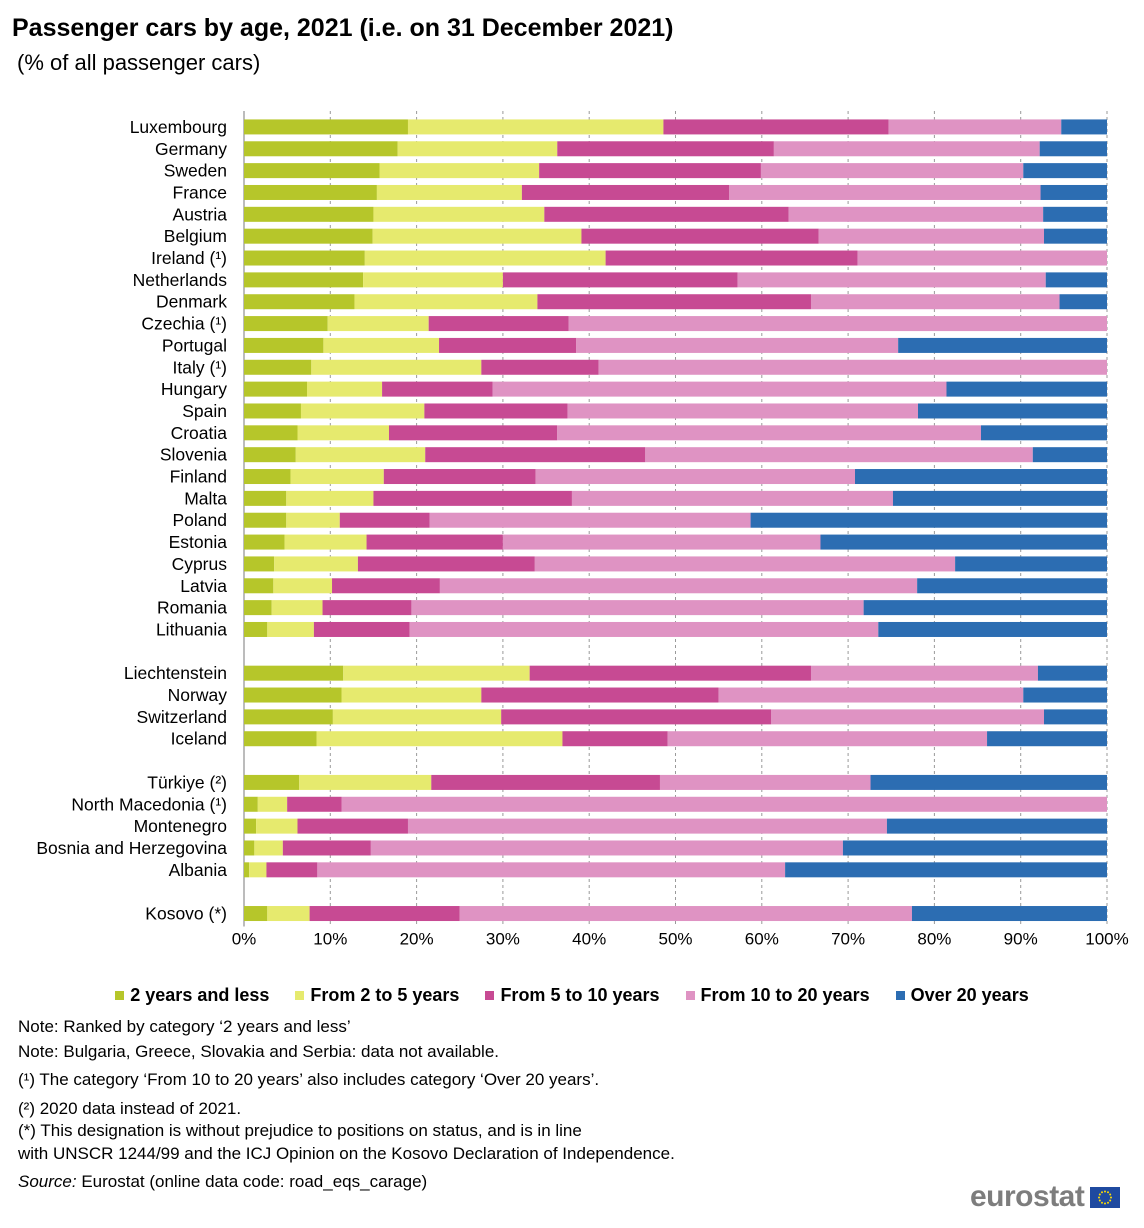 Image resolution: width=1144 pixels, height=1228 pixels. Describe the element at coordinates (200, 520) in the screenshot. I see `category-label: Poland` at that location.